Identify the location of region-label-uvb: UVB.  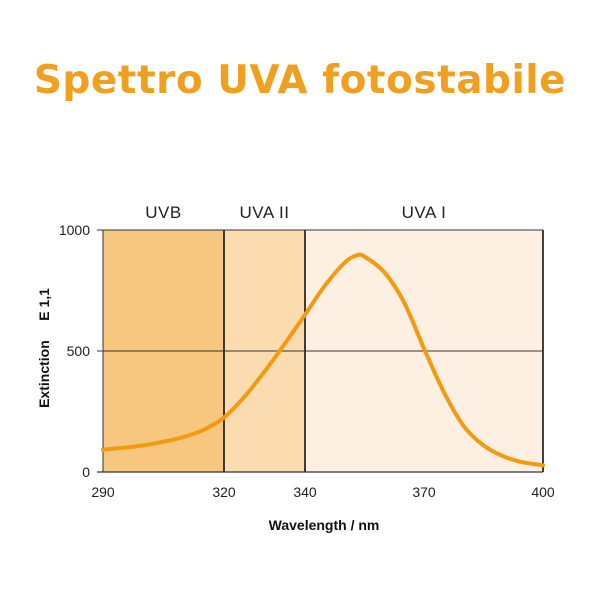
(163, 212).